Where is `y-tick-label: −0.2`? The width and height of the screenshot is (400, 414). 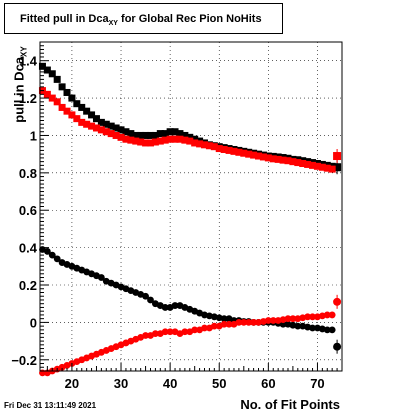
y-tick-label: −0.2 is located at coordinates (24, 360).